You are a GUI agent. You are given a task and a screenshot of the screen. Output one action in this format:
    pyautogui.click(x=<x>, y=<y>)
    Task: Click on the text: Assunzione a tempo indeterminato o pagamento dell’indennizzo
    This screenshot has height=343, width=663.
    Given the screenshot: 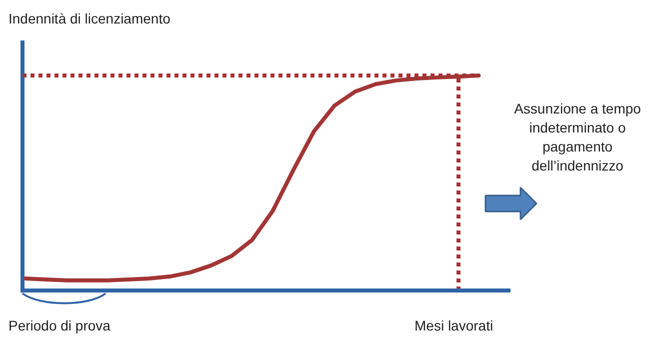 What is the action you would take?
    pyautogui.click(x=578, y=137)
    